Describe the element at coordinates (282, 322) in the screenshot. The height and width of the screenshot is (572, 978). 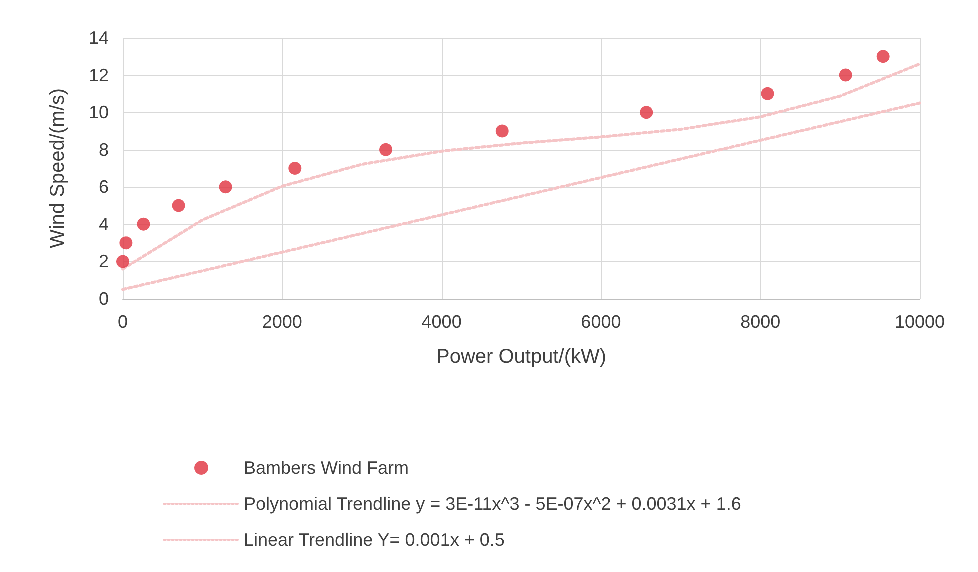
I see `x-tick-label: 2000` at that location.